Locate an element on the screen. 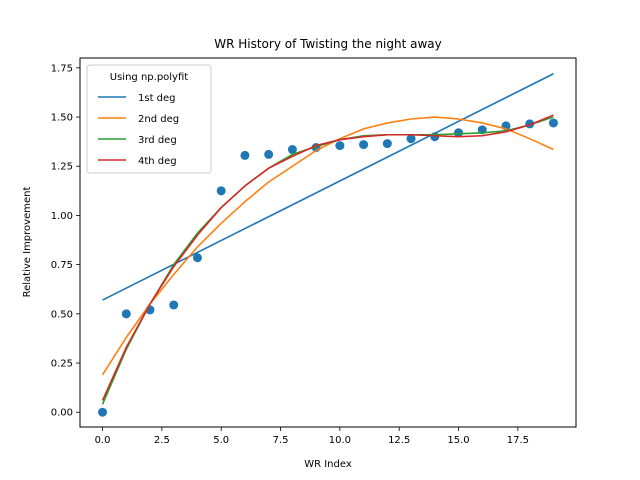  y-tick-label: 1.50 is located at coordinates (62, 118).